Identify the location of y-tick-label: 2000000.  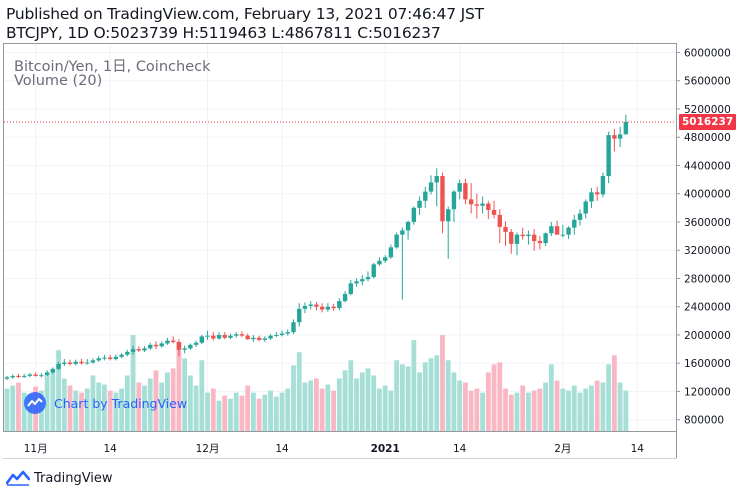
(707, 336).